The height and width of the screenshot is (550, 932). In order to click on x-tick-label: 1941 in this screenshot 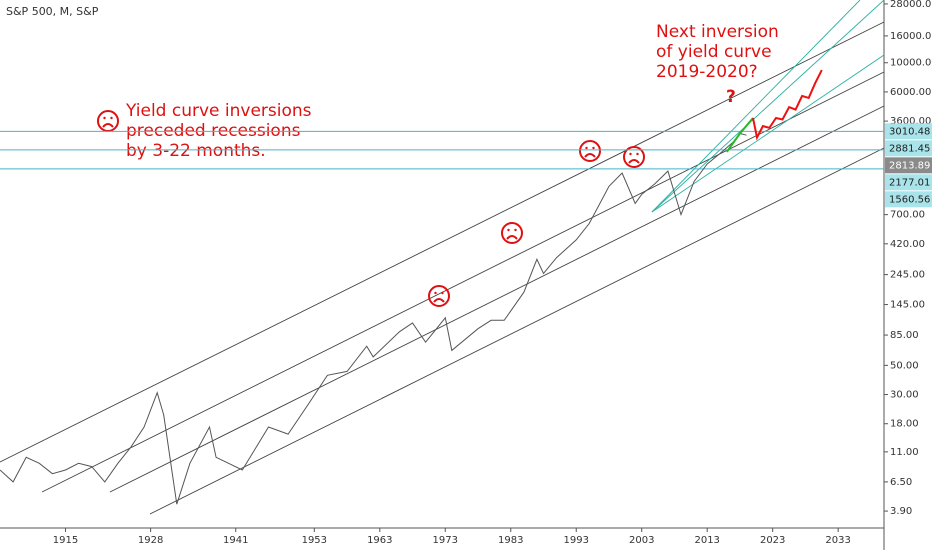, I will do `click(235, 540)`.